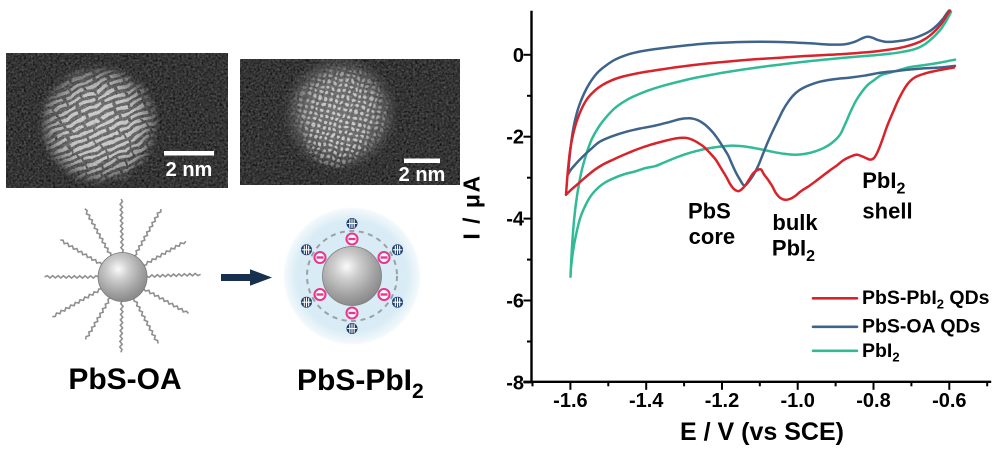 The width and height of the screenshot is (999, 459). I want to click on svg-text: PbS-PbI2, so click(360, 383).